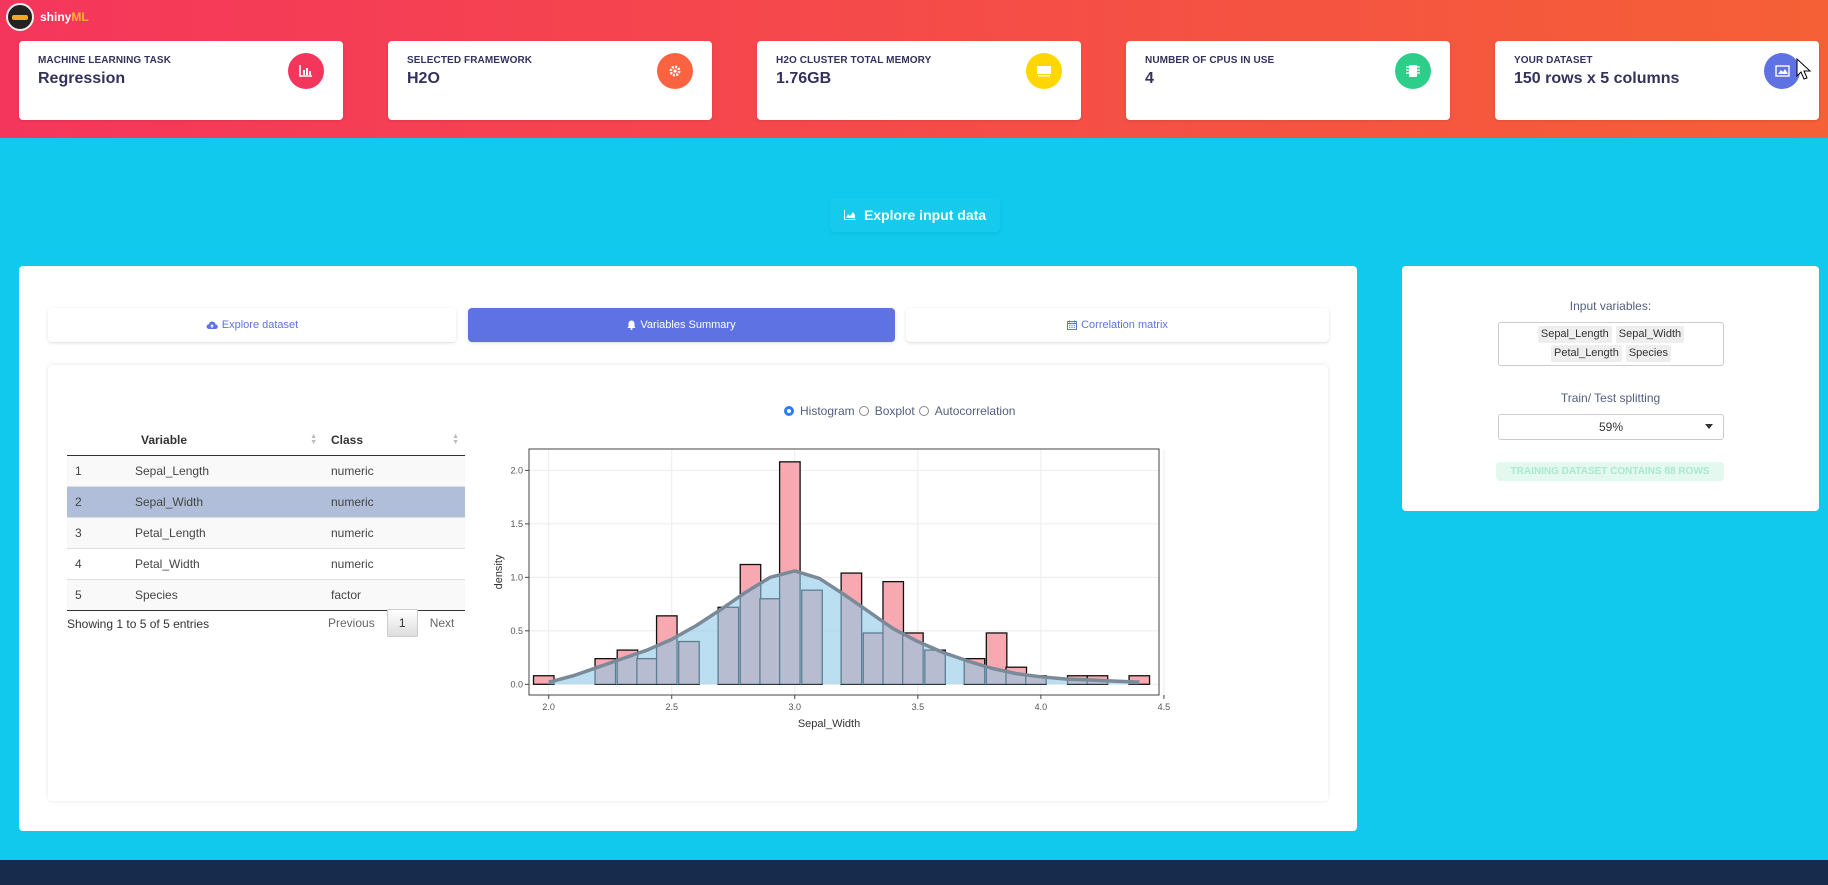 The height and width of the screenshot is (885, 1828). I want to click on stat-value: Regression, so click(82, 78).